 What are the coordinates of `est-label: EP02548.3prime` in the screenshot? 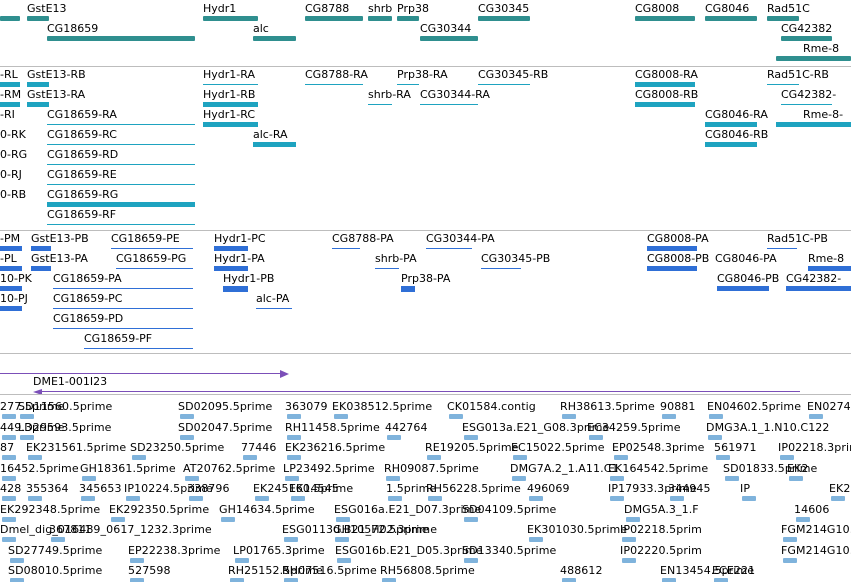 It's located at (658, 447).